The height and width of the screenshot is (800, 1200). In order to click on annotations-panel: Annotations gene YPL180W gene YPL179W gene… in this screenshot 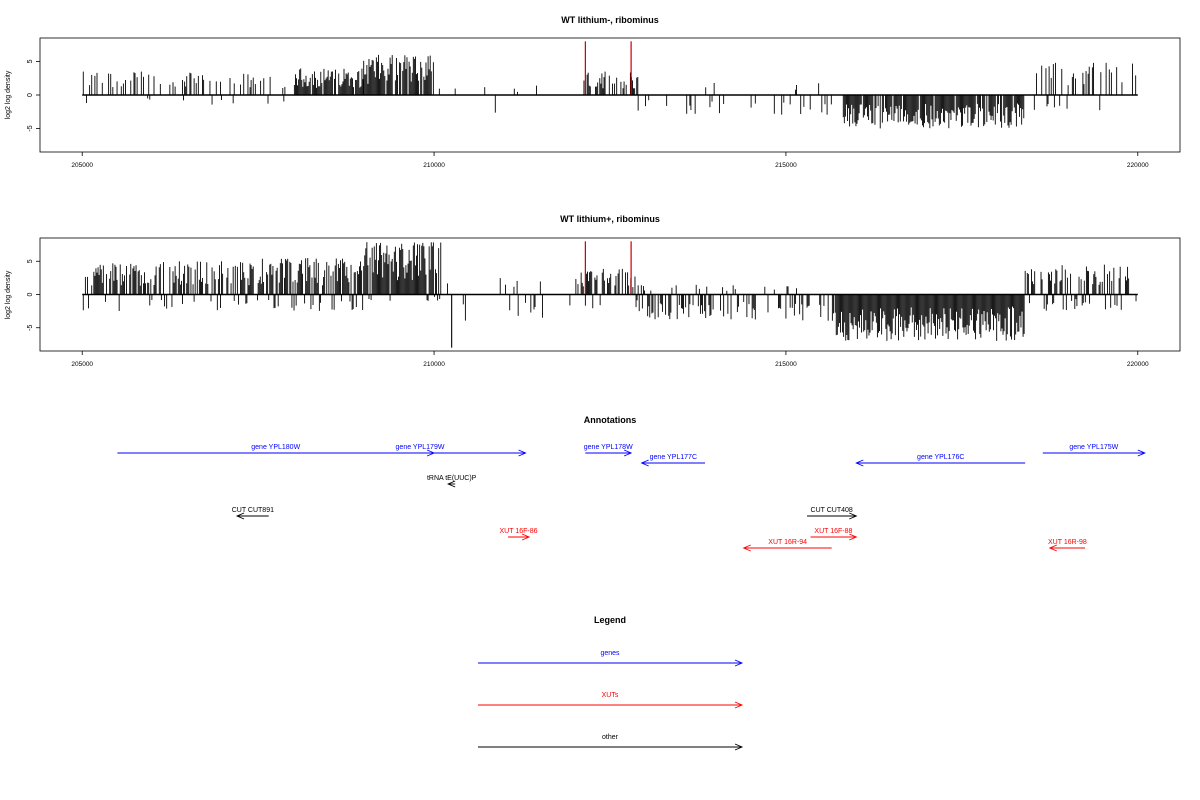, I will do `click(631, 483)`.